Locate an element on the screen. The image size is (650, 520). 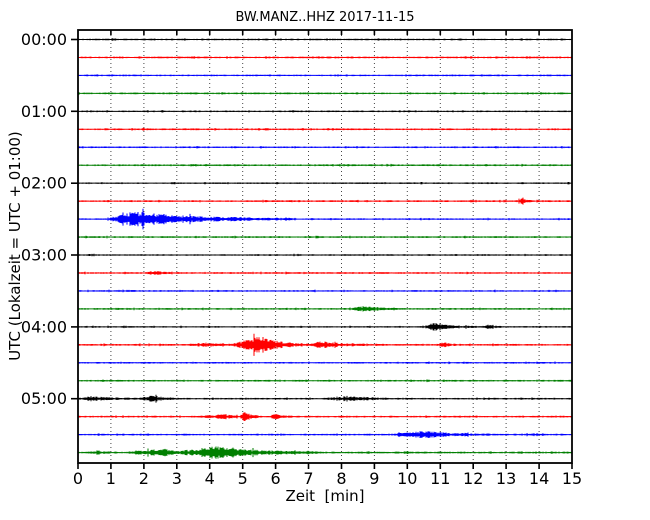
svg-text: 1 is located at coordinates (111, 478).